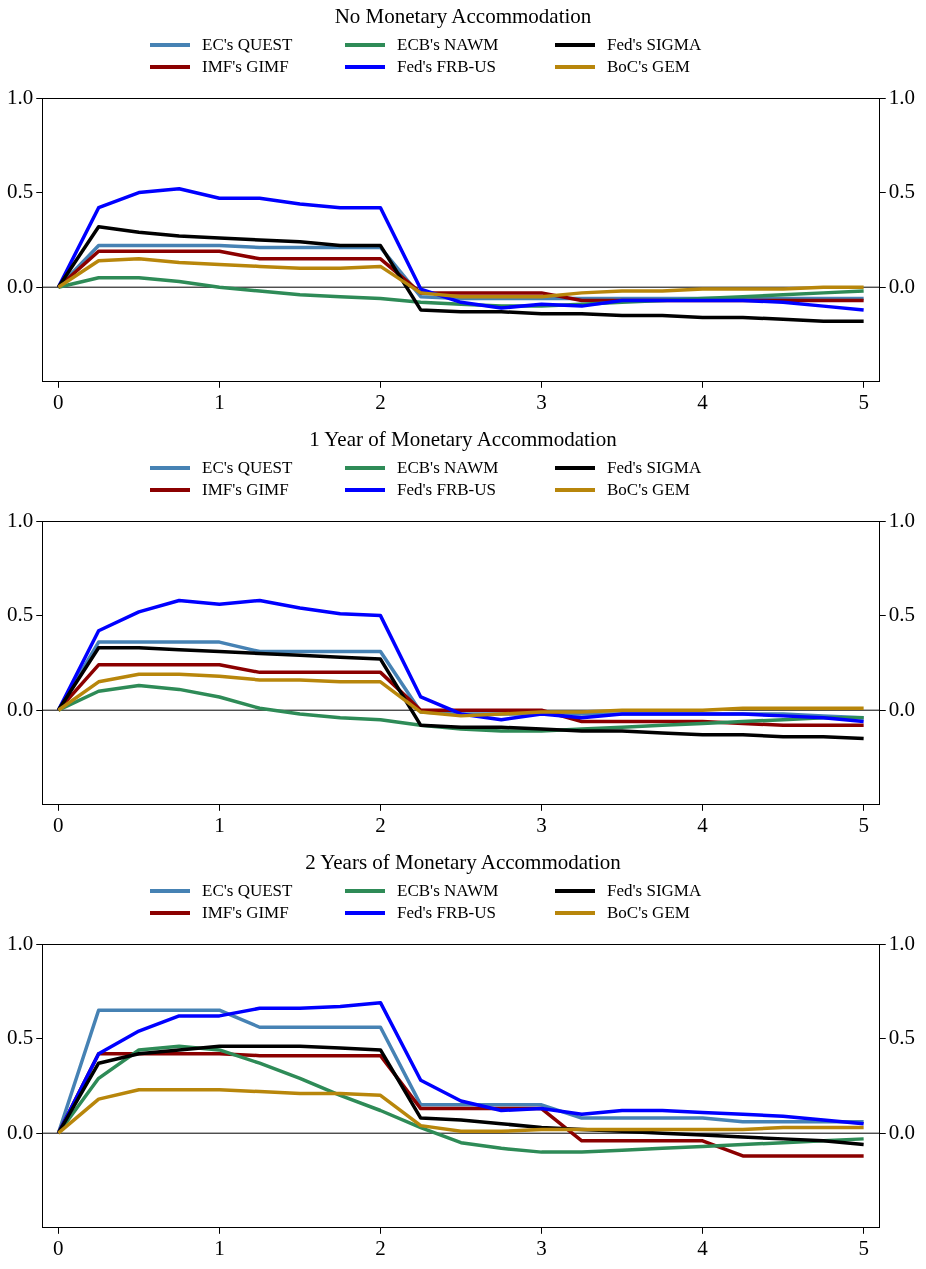 This screenshot has height=1269, width=926. I want to click on chart-title: 1 Year of Monetary Accommodation, so click(463, 439).